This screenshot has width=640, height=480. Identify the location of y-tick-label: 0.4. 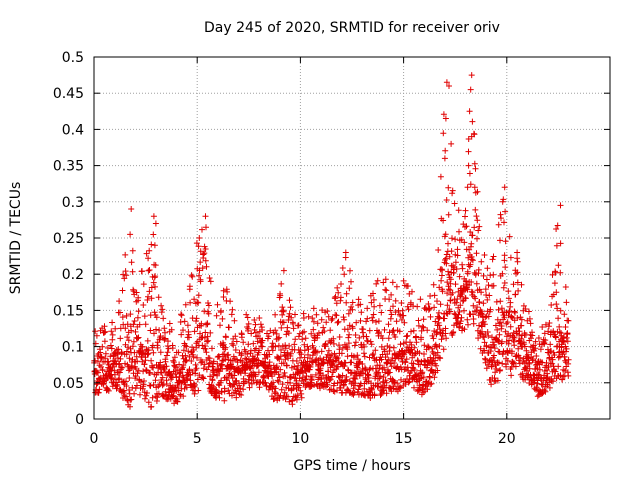
(73, 130).